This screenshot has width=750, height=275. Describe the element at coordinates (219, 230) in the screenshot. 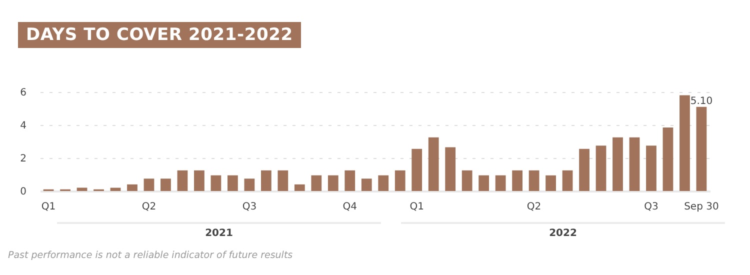

I see `text: 2021` at that location.